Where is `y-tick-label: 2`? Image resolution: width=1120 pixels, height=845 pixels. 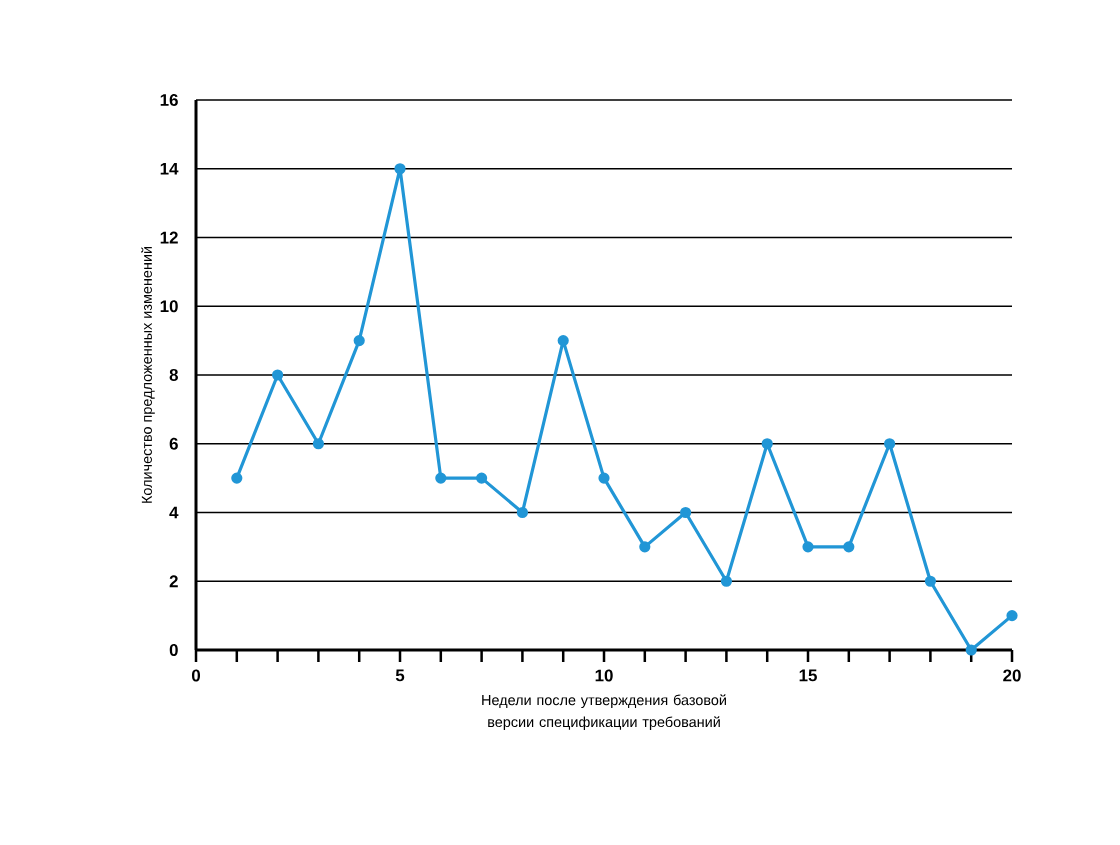 y-tick-label: 2 is located at coordinates (173, 581).